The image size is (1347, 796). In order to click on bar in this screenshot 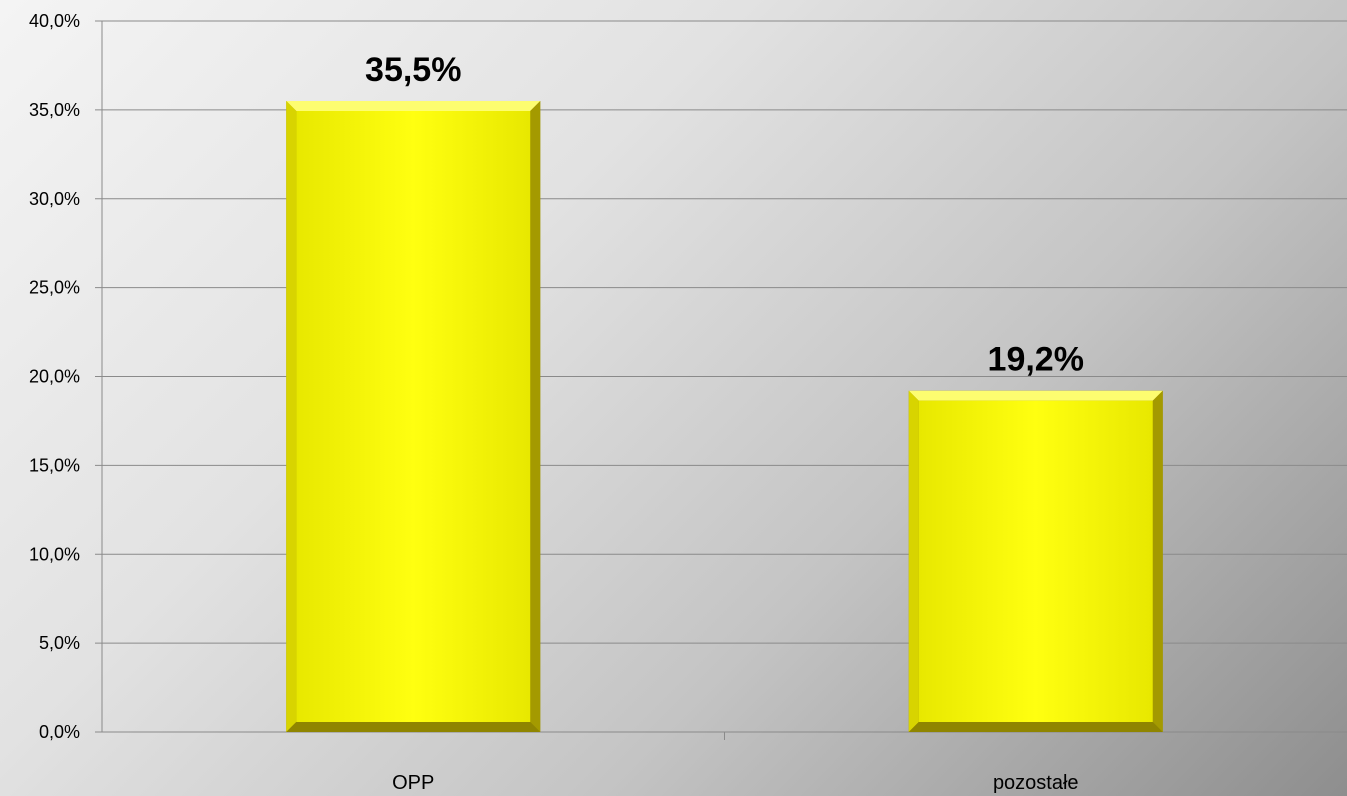, I will do `click(1035, 561)`.